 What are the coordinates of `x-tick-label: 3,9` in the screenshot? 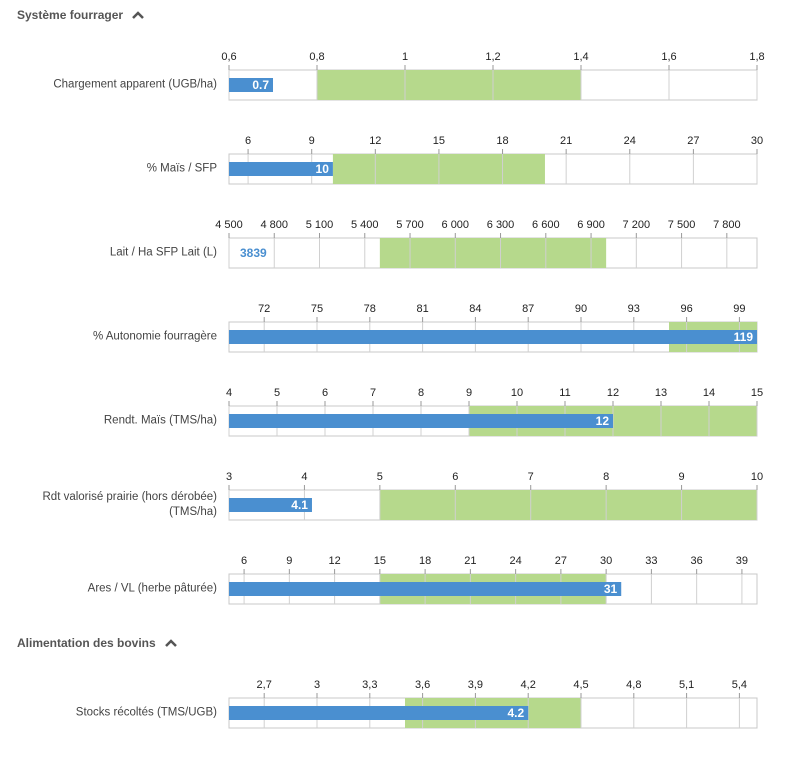 It's located at (475, 685).